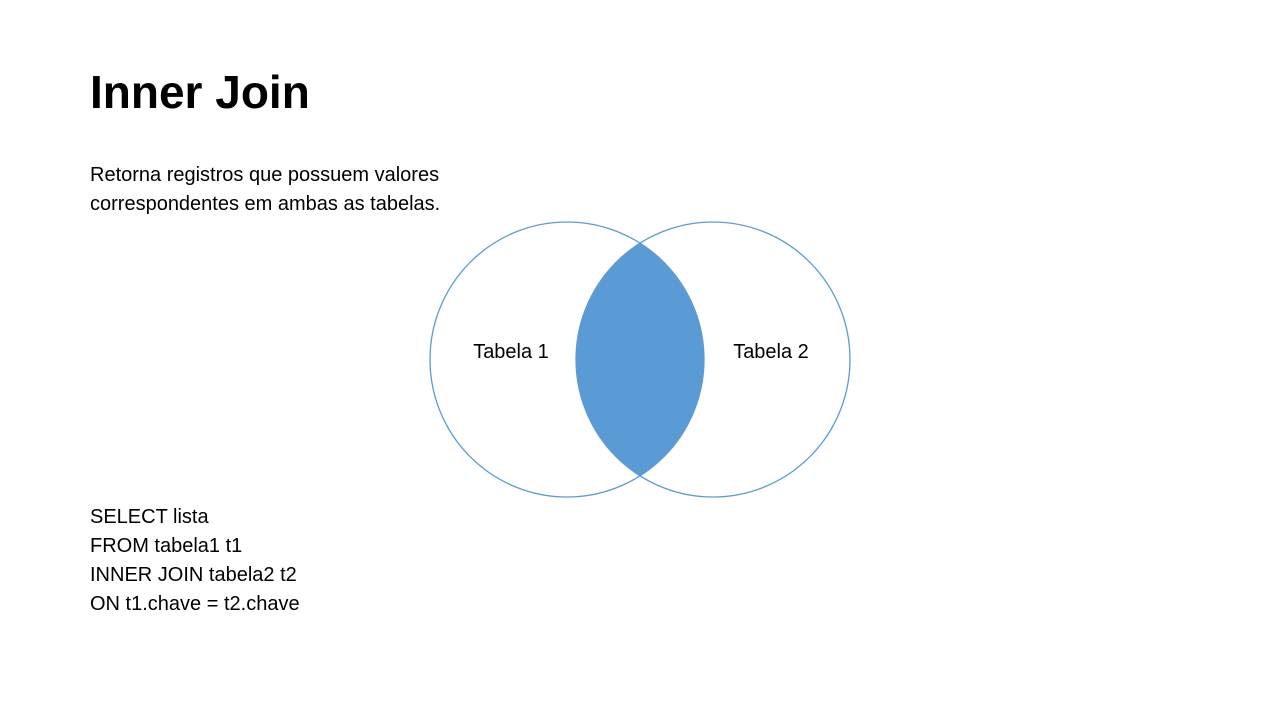 The width and height of the screenshot is (1280, 720). What do you see at coordinates (265, 175) in the screenshot?
I see `description-line-1: Retorna registros que possuem valores` at bounding box center [265, 175].